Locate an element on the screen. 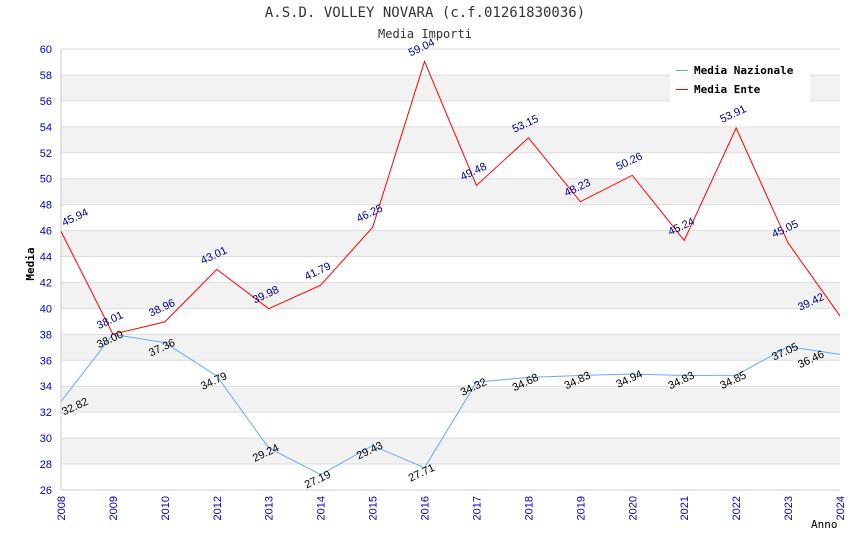 This screenshot has height=550, width=850. x-tick-label: 2016 is located at coordinates (426, 508).